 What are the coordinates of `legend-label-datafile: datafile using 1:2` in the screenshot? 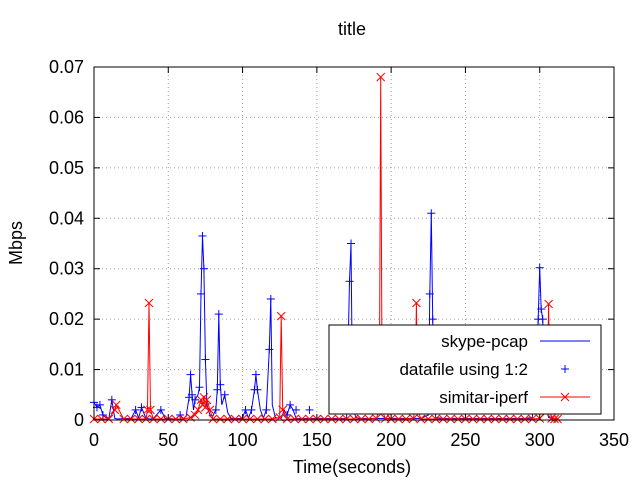 It's located at (463, 369).